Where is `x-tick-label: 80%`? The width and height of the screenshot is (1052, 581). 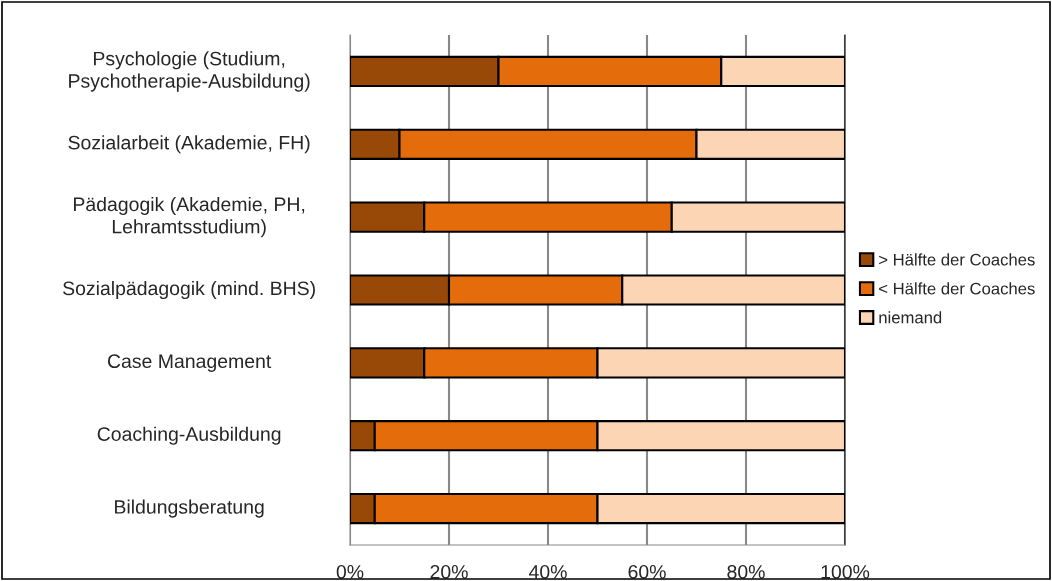 x-tick-label: 80% is located at coordinates (746, 571).